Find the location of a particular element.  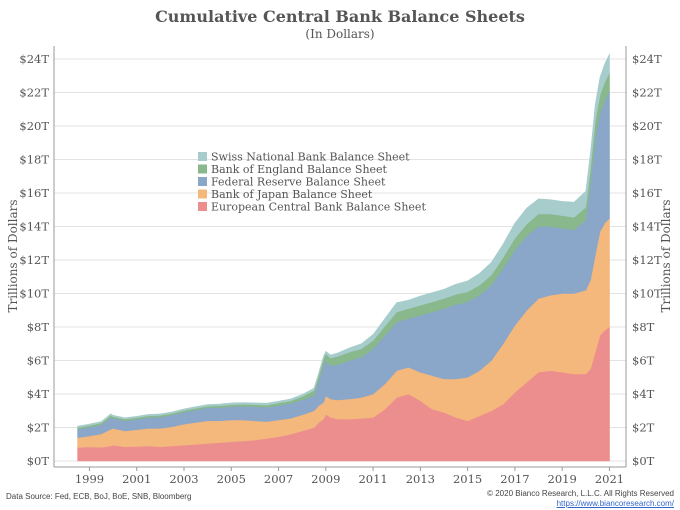

legend-label: Swiss National Bank Balance Sheet is located at coordinates (310, 157).